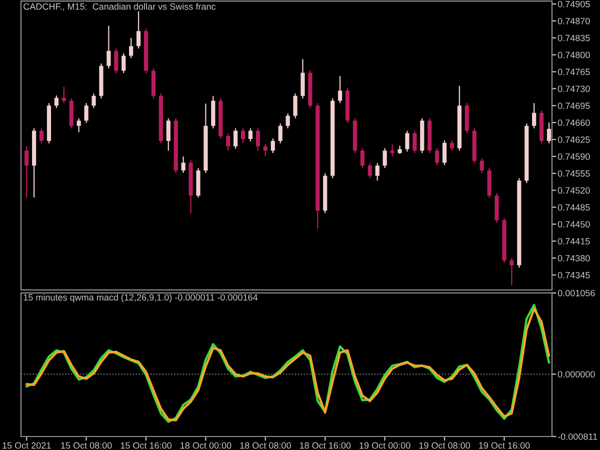 This screenshot has height=450, width=600. What do you see at coordinates (574, 173) in the screenshot?
I see `y-tick-label: 0.74555` at bounding box center [574, 173].